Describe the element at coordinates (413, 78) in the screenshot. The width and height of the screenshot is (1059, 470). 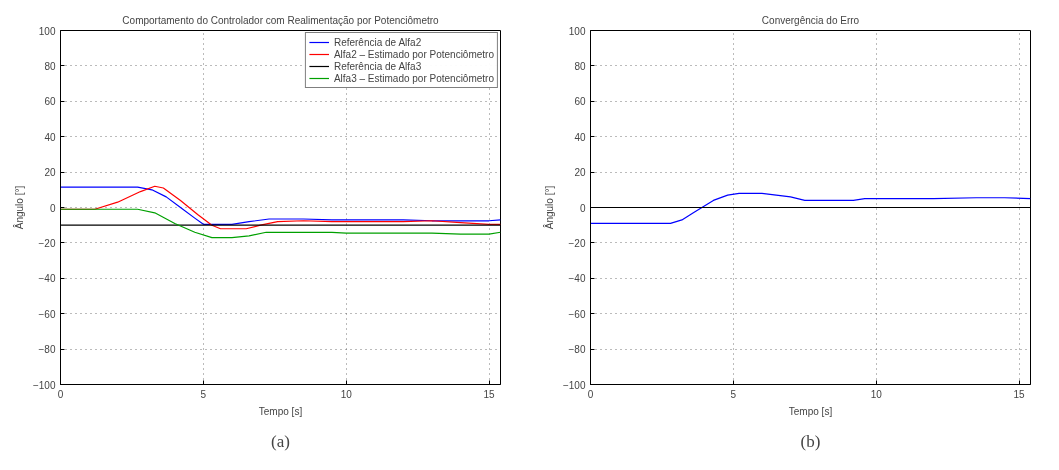
I see `legend-label: Alfa3 – Estimado por Potenciômetro` at that location.